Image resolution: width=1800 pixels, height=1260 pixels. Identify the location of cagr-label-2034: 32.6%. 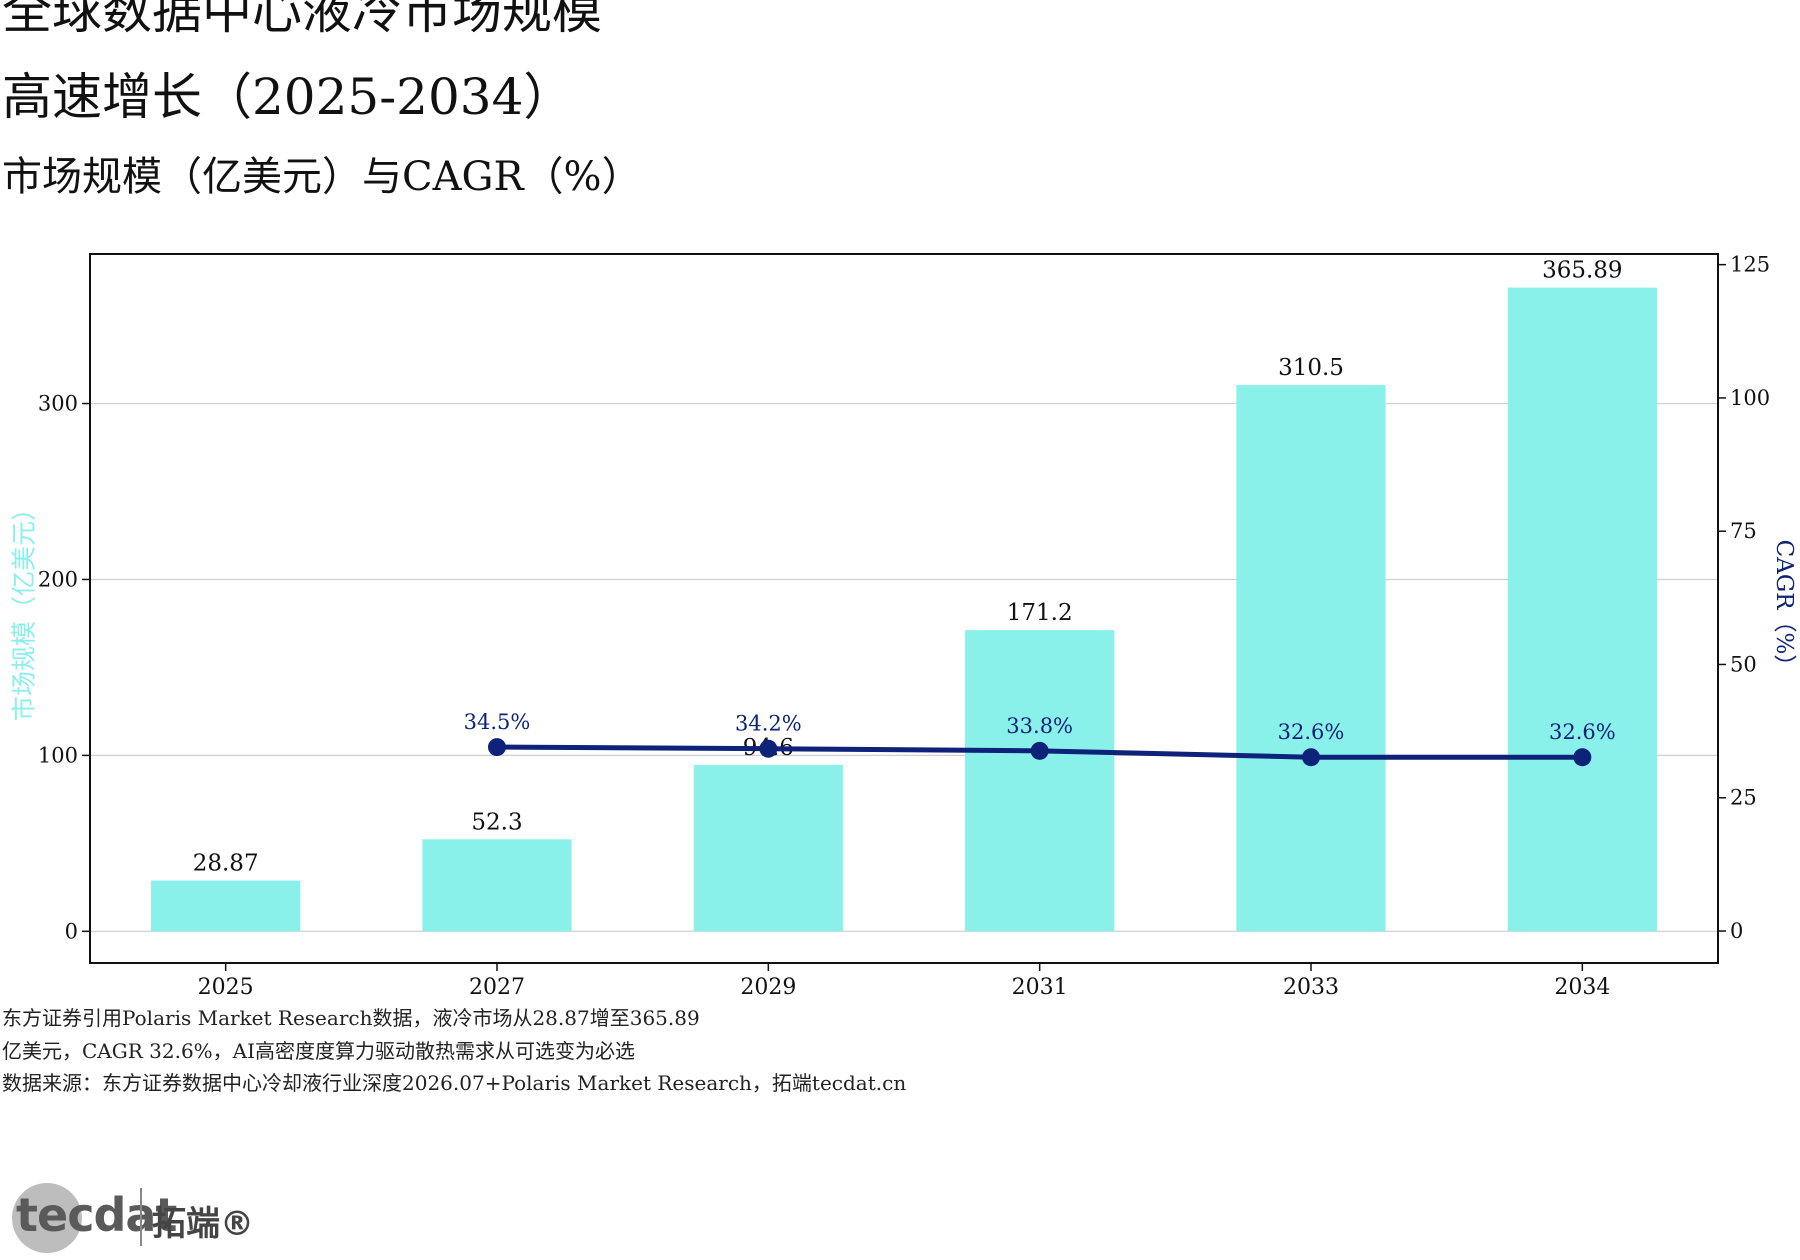
(1582, 732).